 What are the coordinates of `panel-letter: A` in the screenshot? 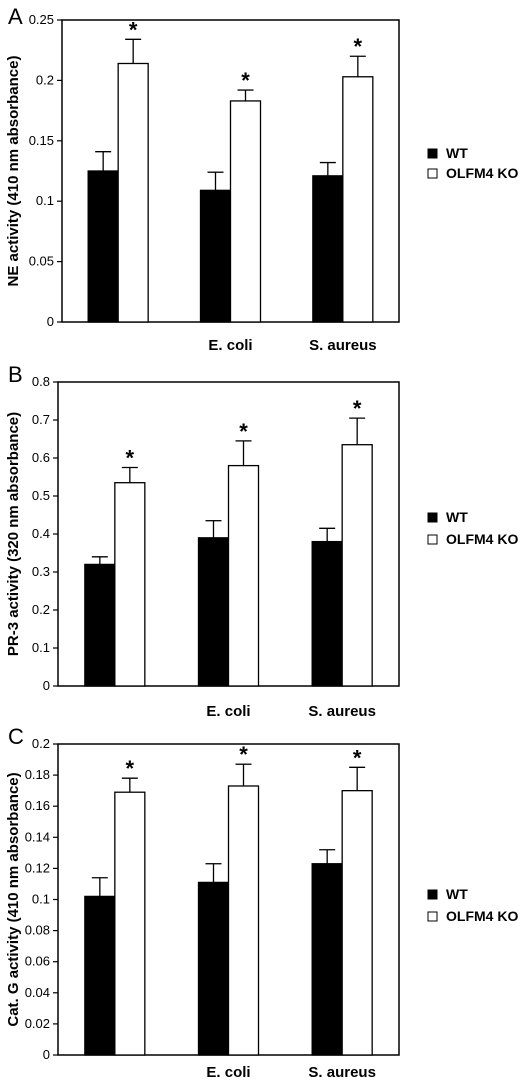 It's located at (15, 16).